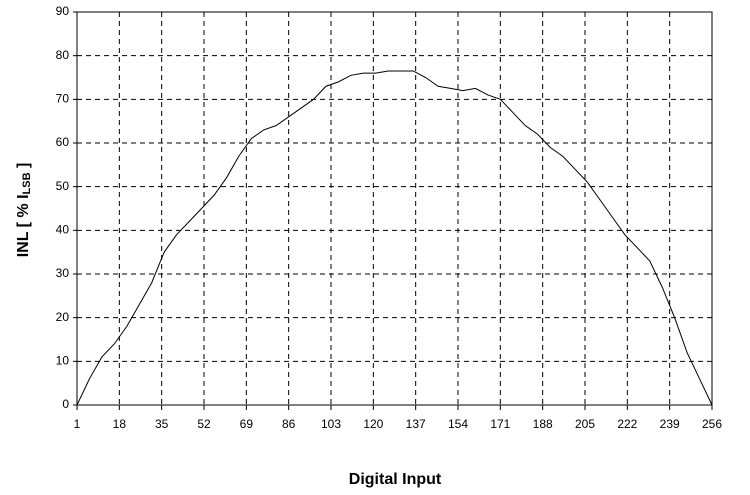 Image resolution: width=750 pixels, height=495 pixels. Describe the element at coordinates (63, 317) in the screenshot. I see `y-tick-label: 20` at that location.